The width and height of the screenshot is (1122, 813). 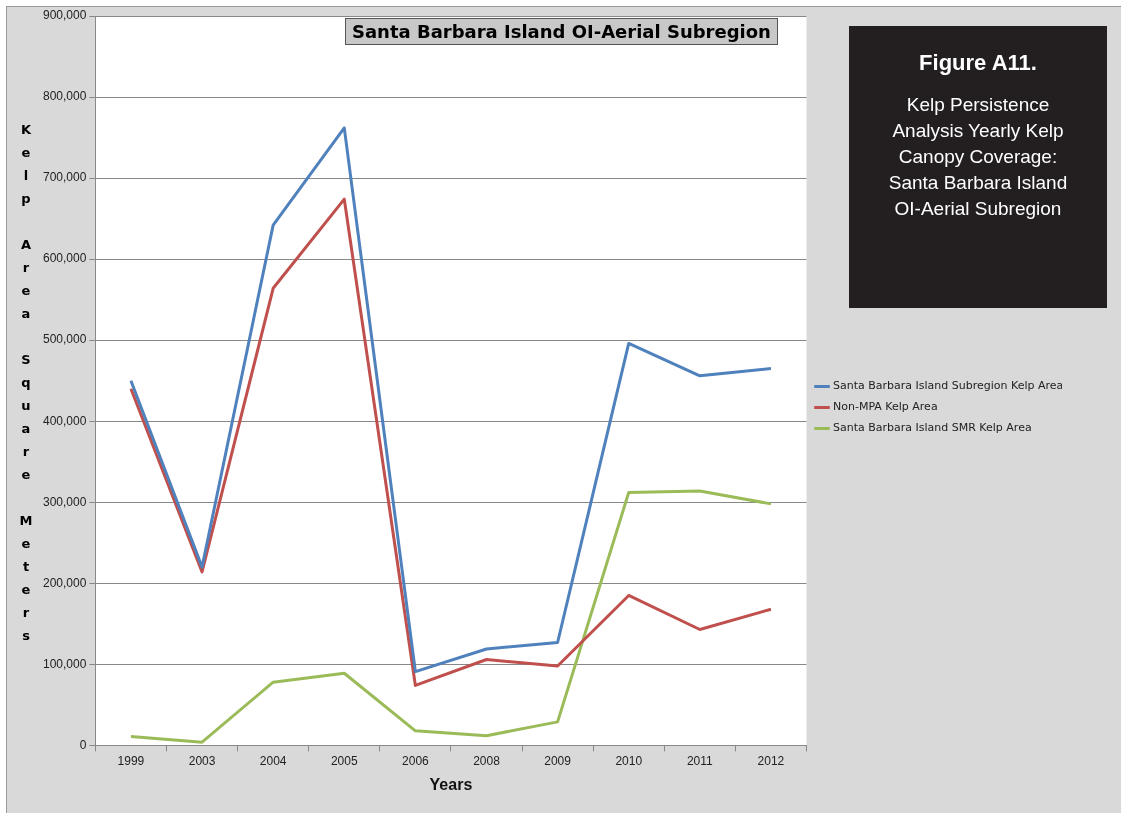 I want to click on caption: Figure A11., so click(x=978, y=63).